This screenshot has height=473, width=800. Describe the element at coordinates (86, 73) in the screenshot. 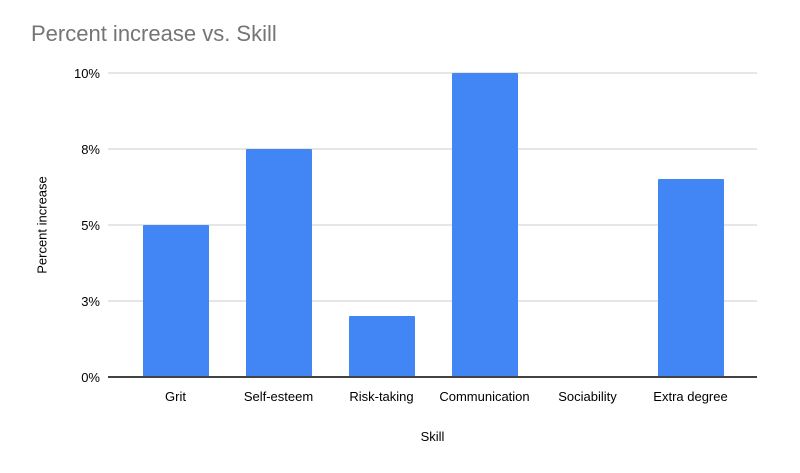

I see `y-tick-label: 10%` at that location.